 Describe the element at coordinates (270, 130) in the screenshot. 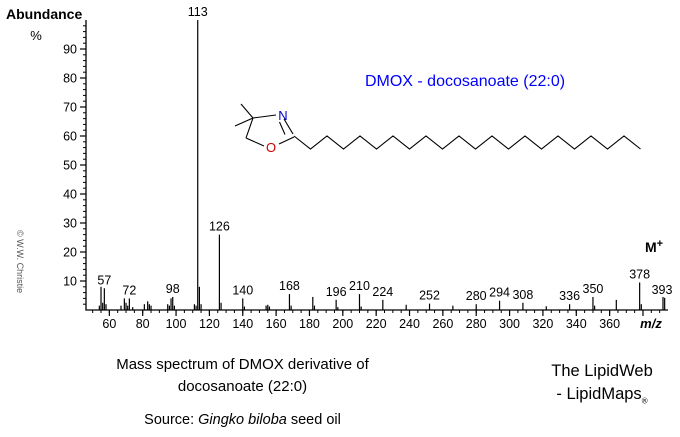

I see `oxazoline-ring-bonds` at that location.